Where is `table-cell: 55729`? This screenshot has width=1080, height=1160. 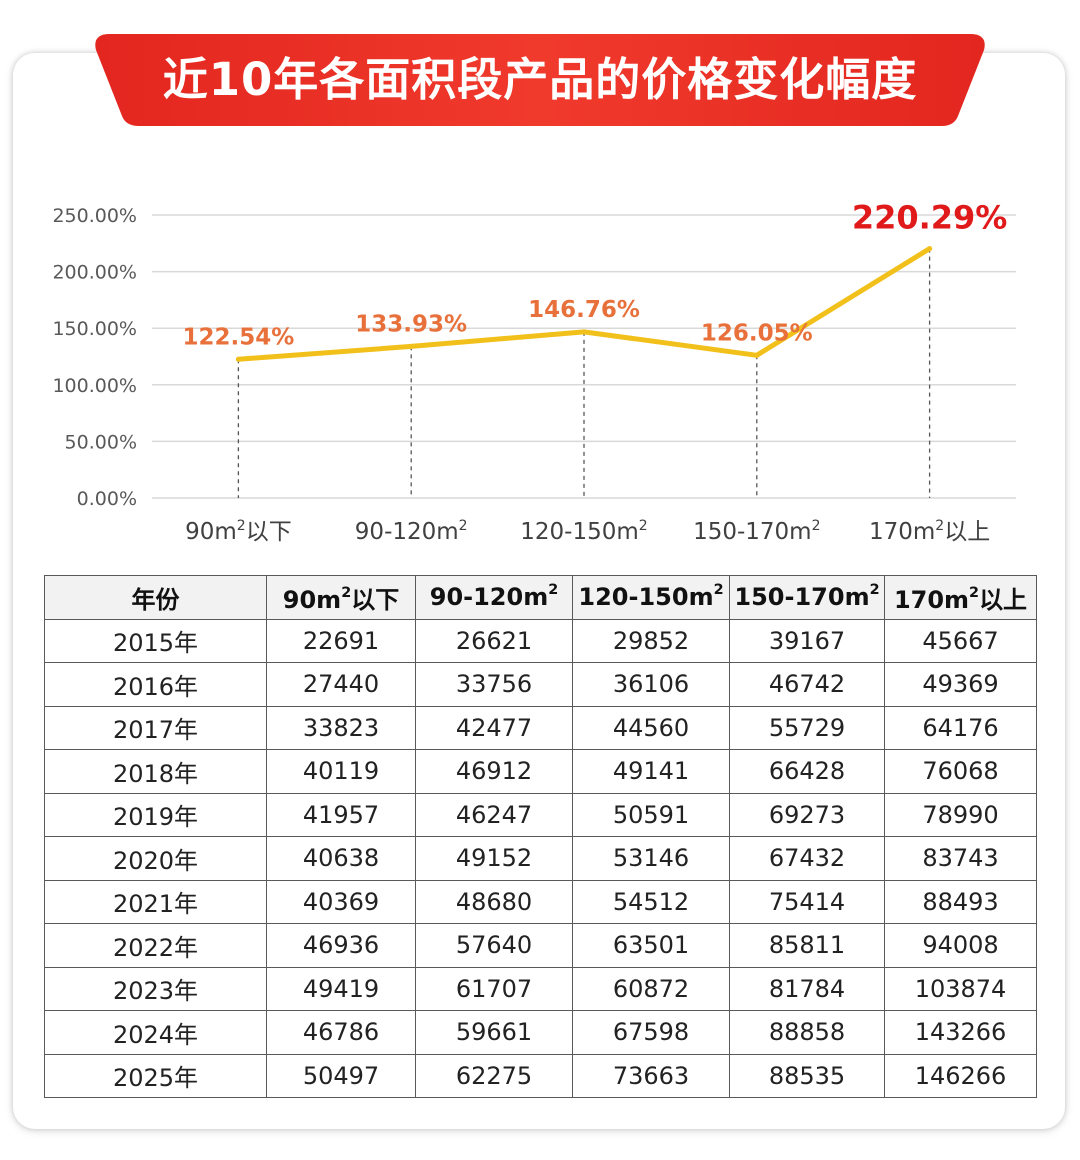 table-cell: 55729 is located at coordinates (807, 727).